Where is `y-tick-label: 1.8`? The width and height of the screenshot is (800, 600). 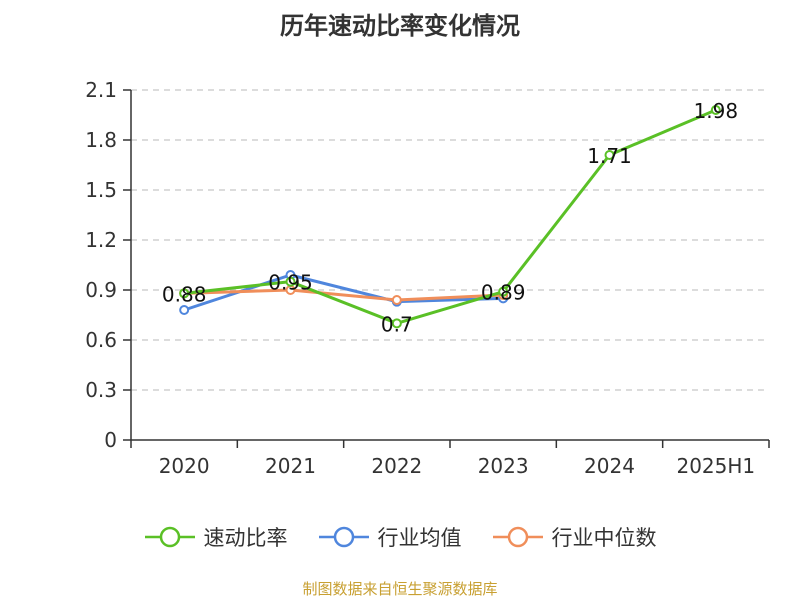
y-tick-label: 1.8 is located at coordinates (101, 140).